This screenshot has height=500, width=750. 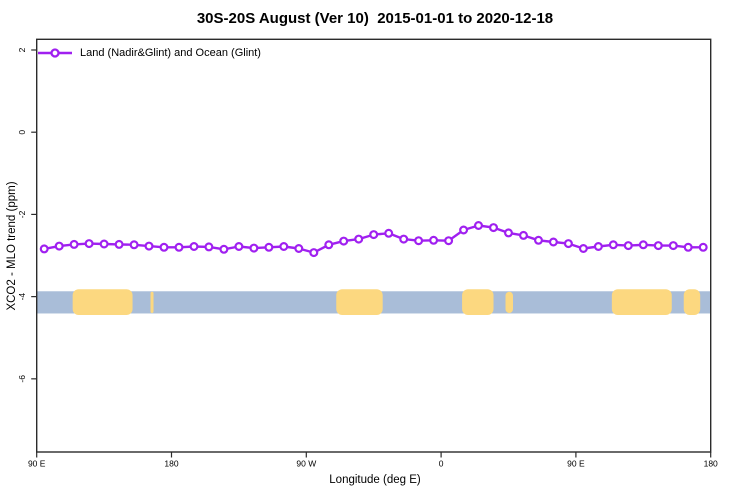 What do you see at coordinates (22, 49) in the screenshot?
I see `y-tick-label: 2` at bounding box center [22, 49].